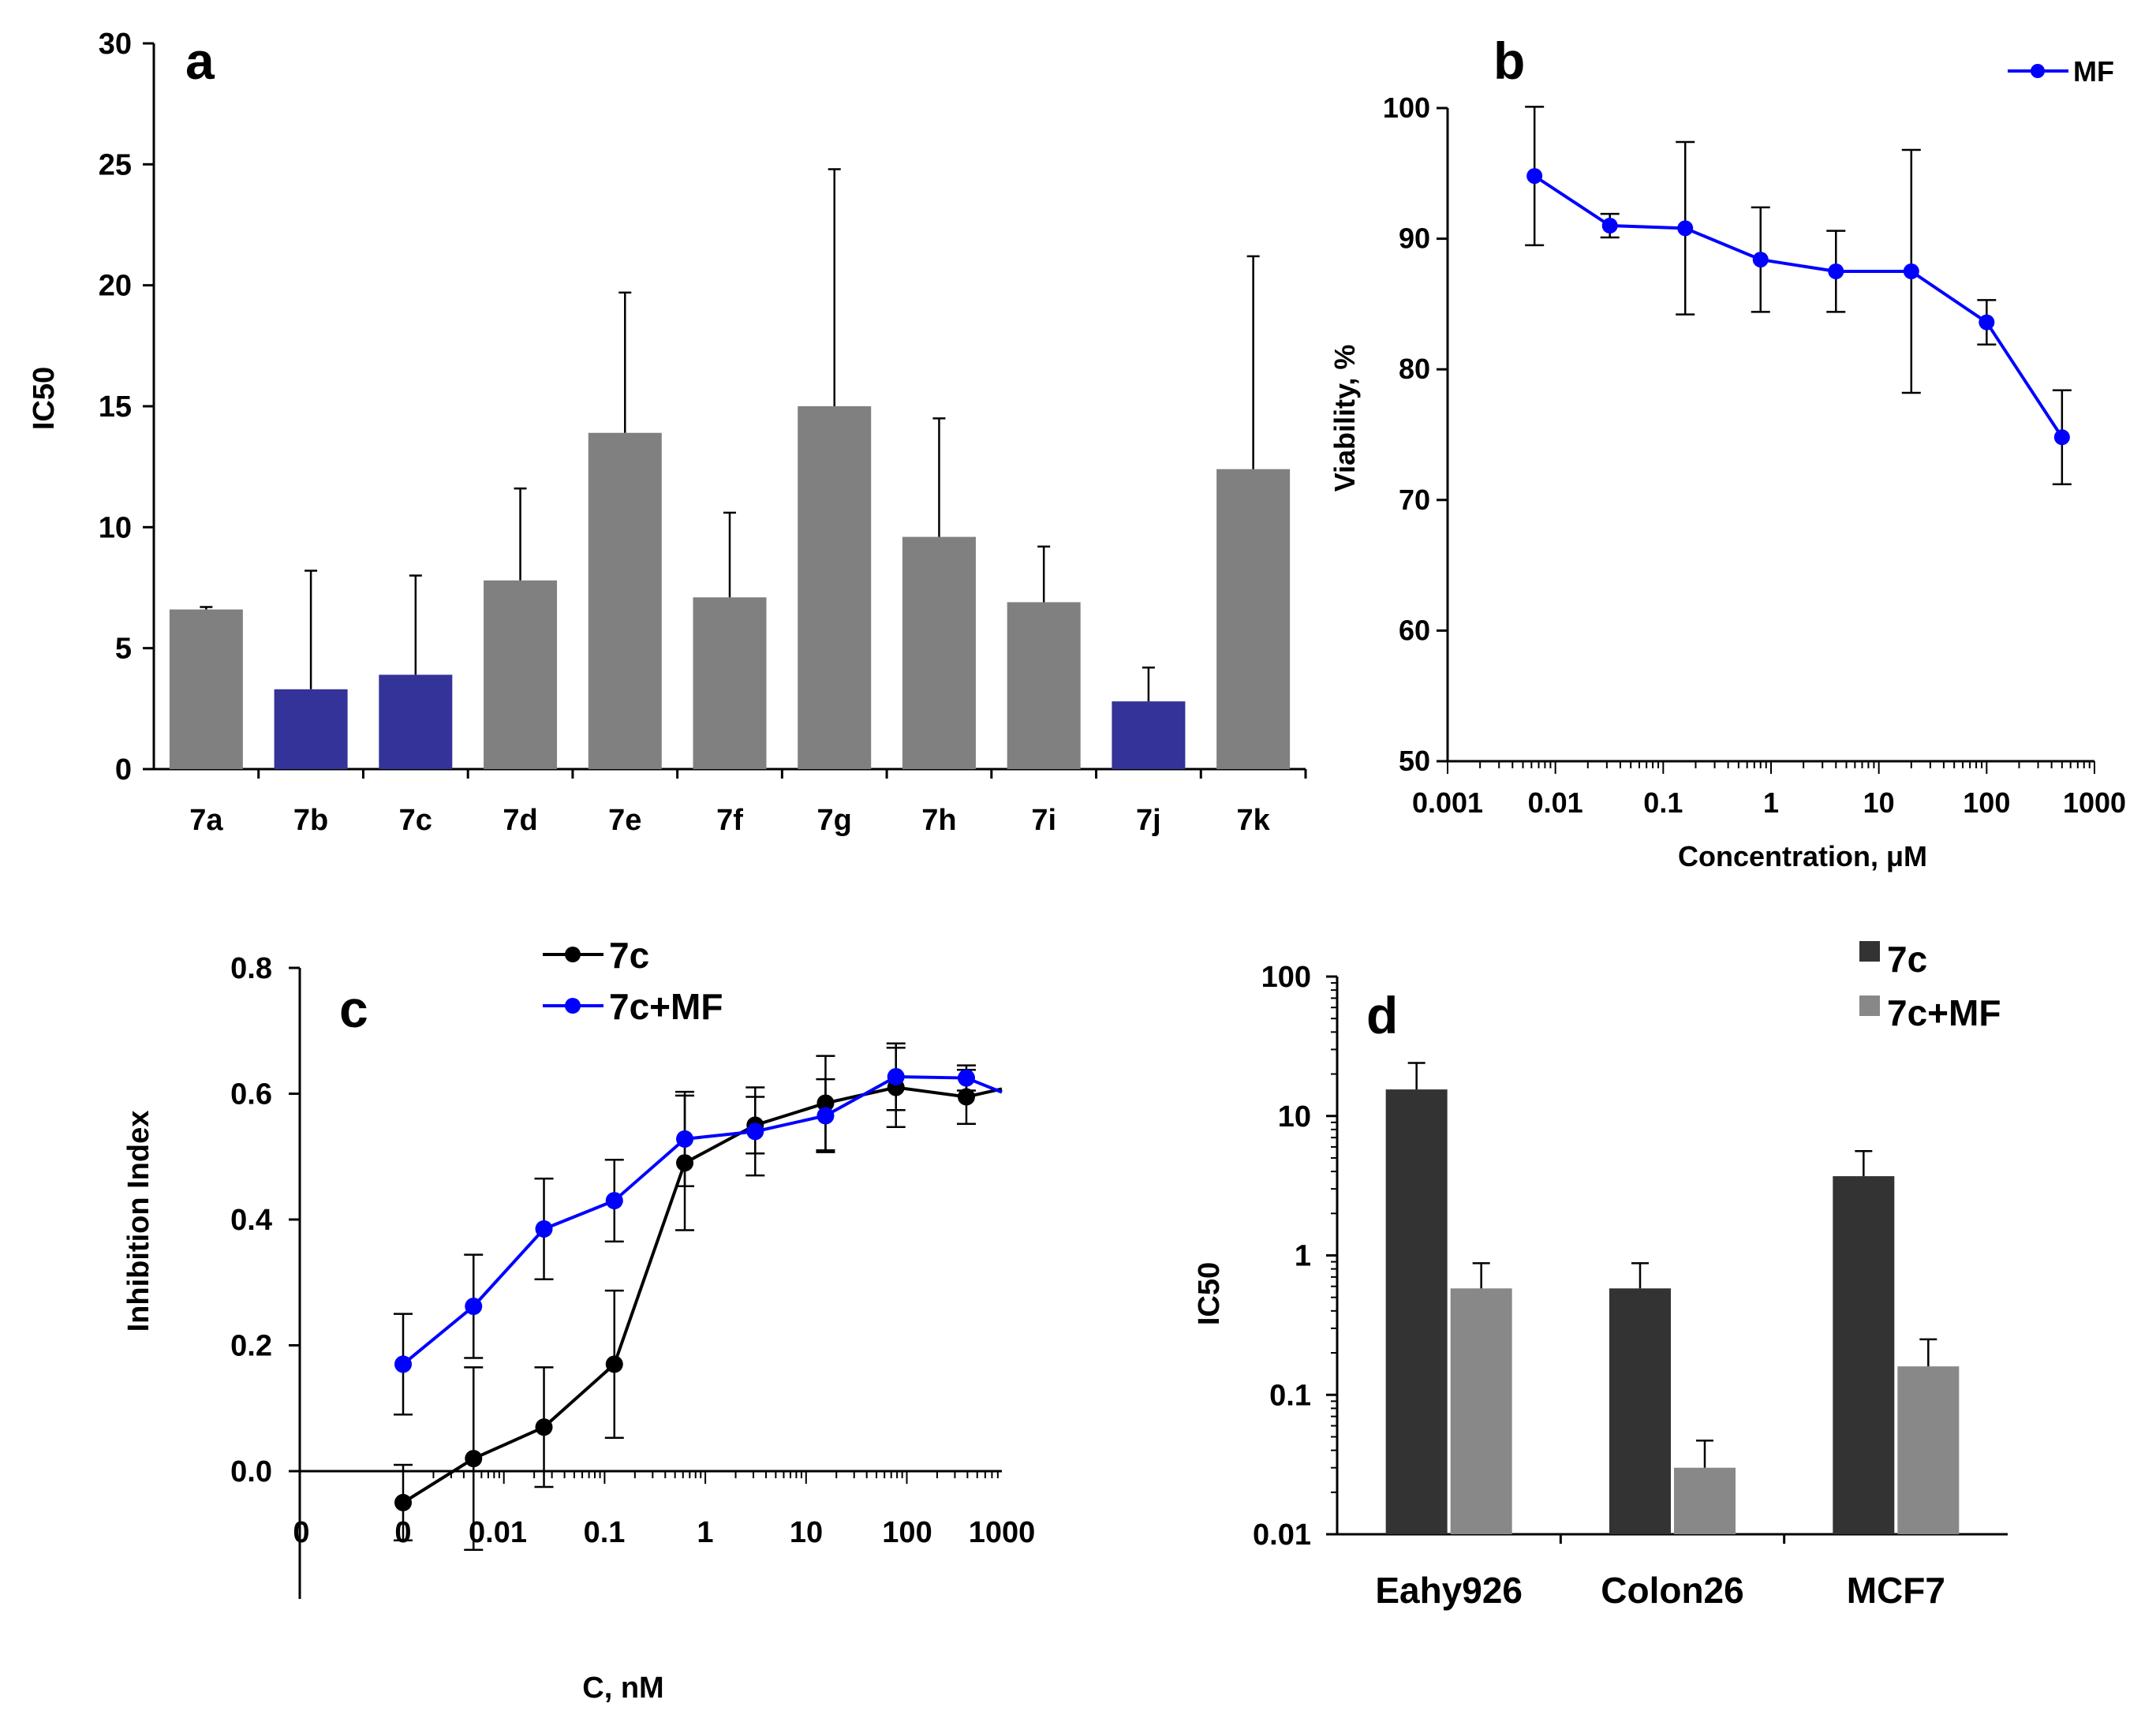 Image resolution: width=2156 pixels, height=1722 pixels. I want to click on panel-c-legend-marker-7cmf, so click(573, 1006).